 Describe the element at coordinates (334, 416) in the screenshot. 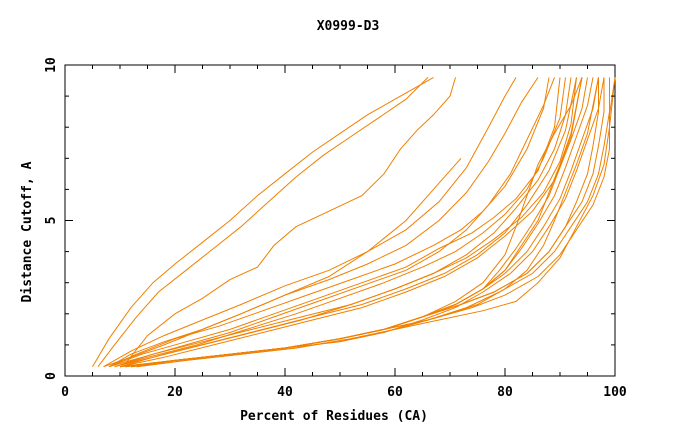

I see `x-axis-label: Percent of Residues (CA)` at that location.